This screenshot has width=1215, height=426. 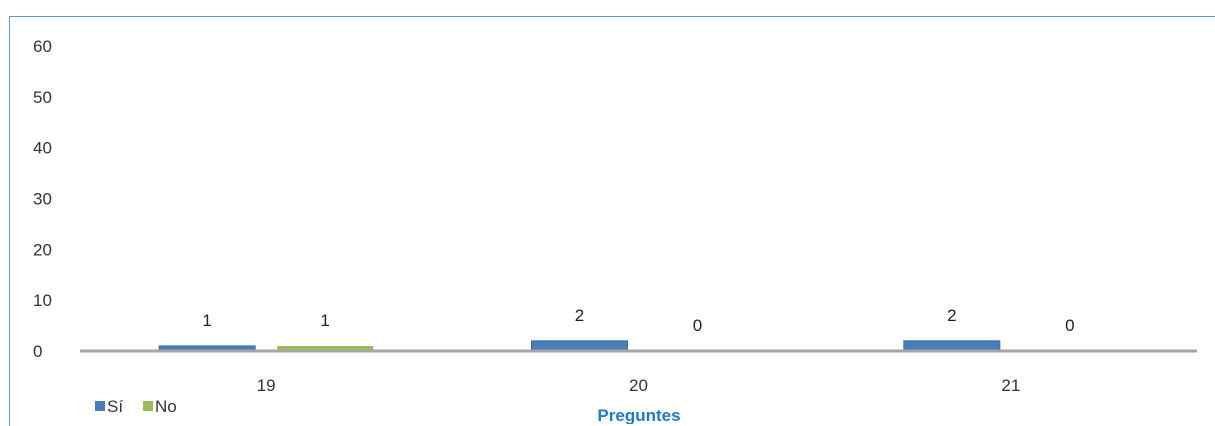 I want to click on x-tick-label: 19, so click(x=266, y=385).